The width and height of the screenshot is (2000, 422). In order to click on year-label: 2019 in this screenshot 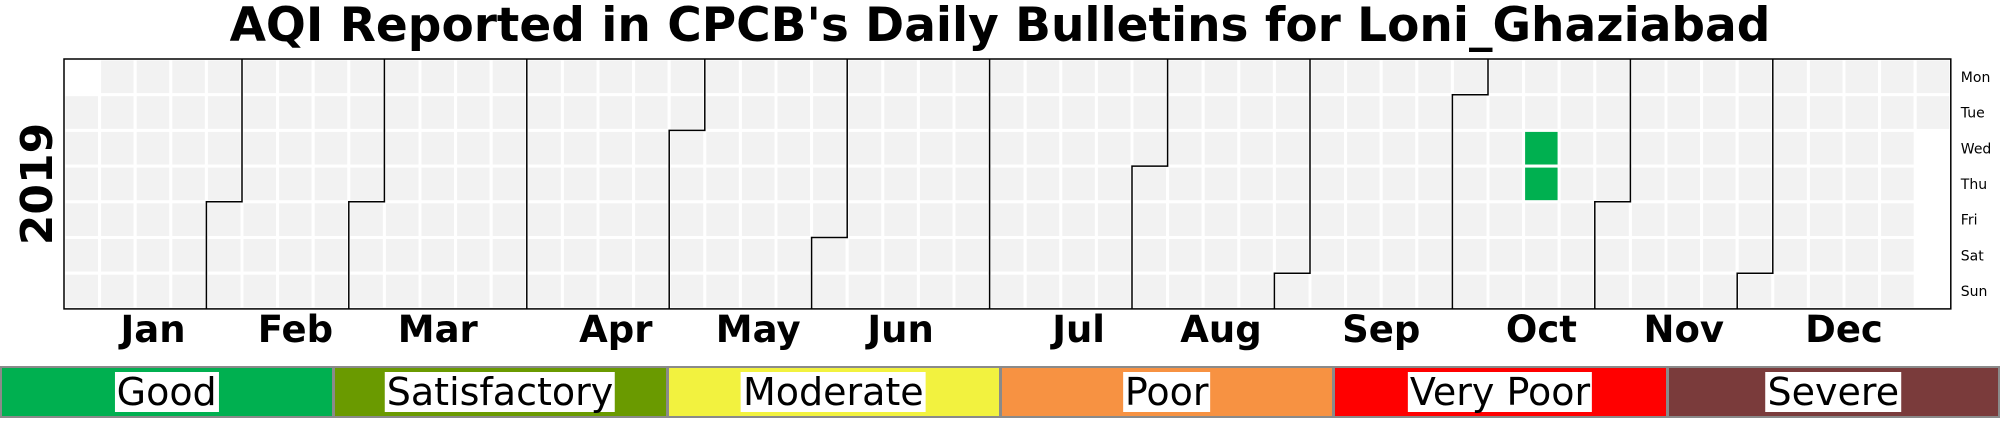, I will do `click(37, 184)`.